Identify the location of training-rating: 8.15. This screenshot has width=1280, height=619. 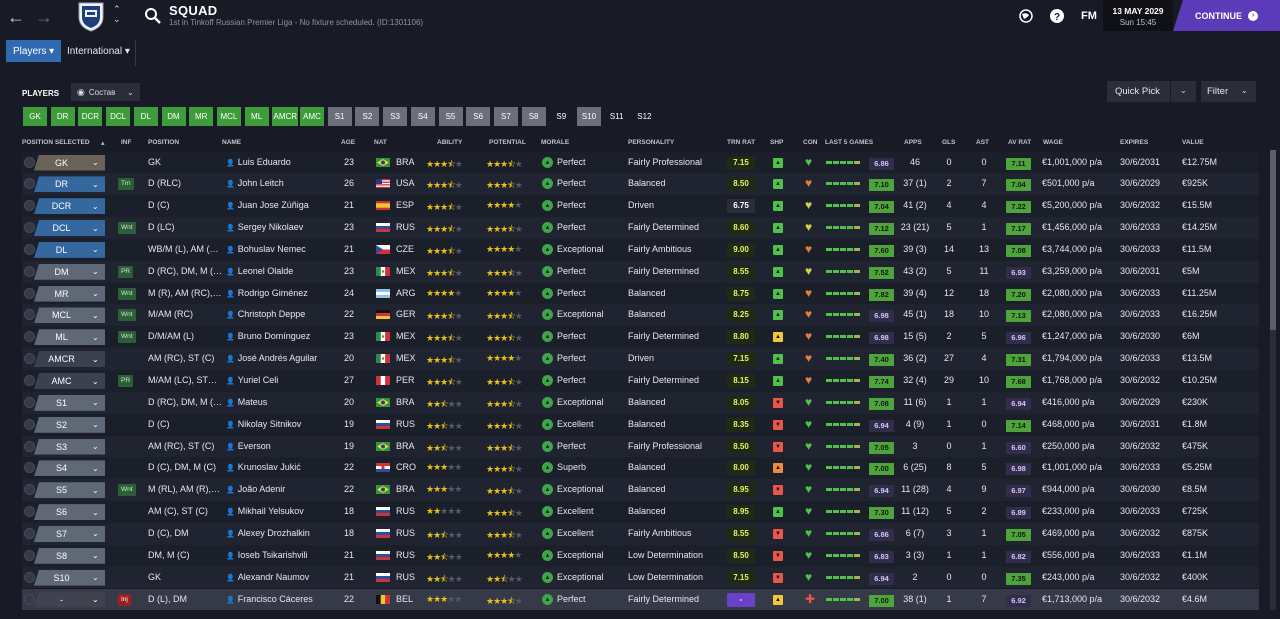
(741, 381).